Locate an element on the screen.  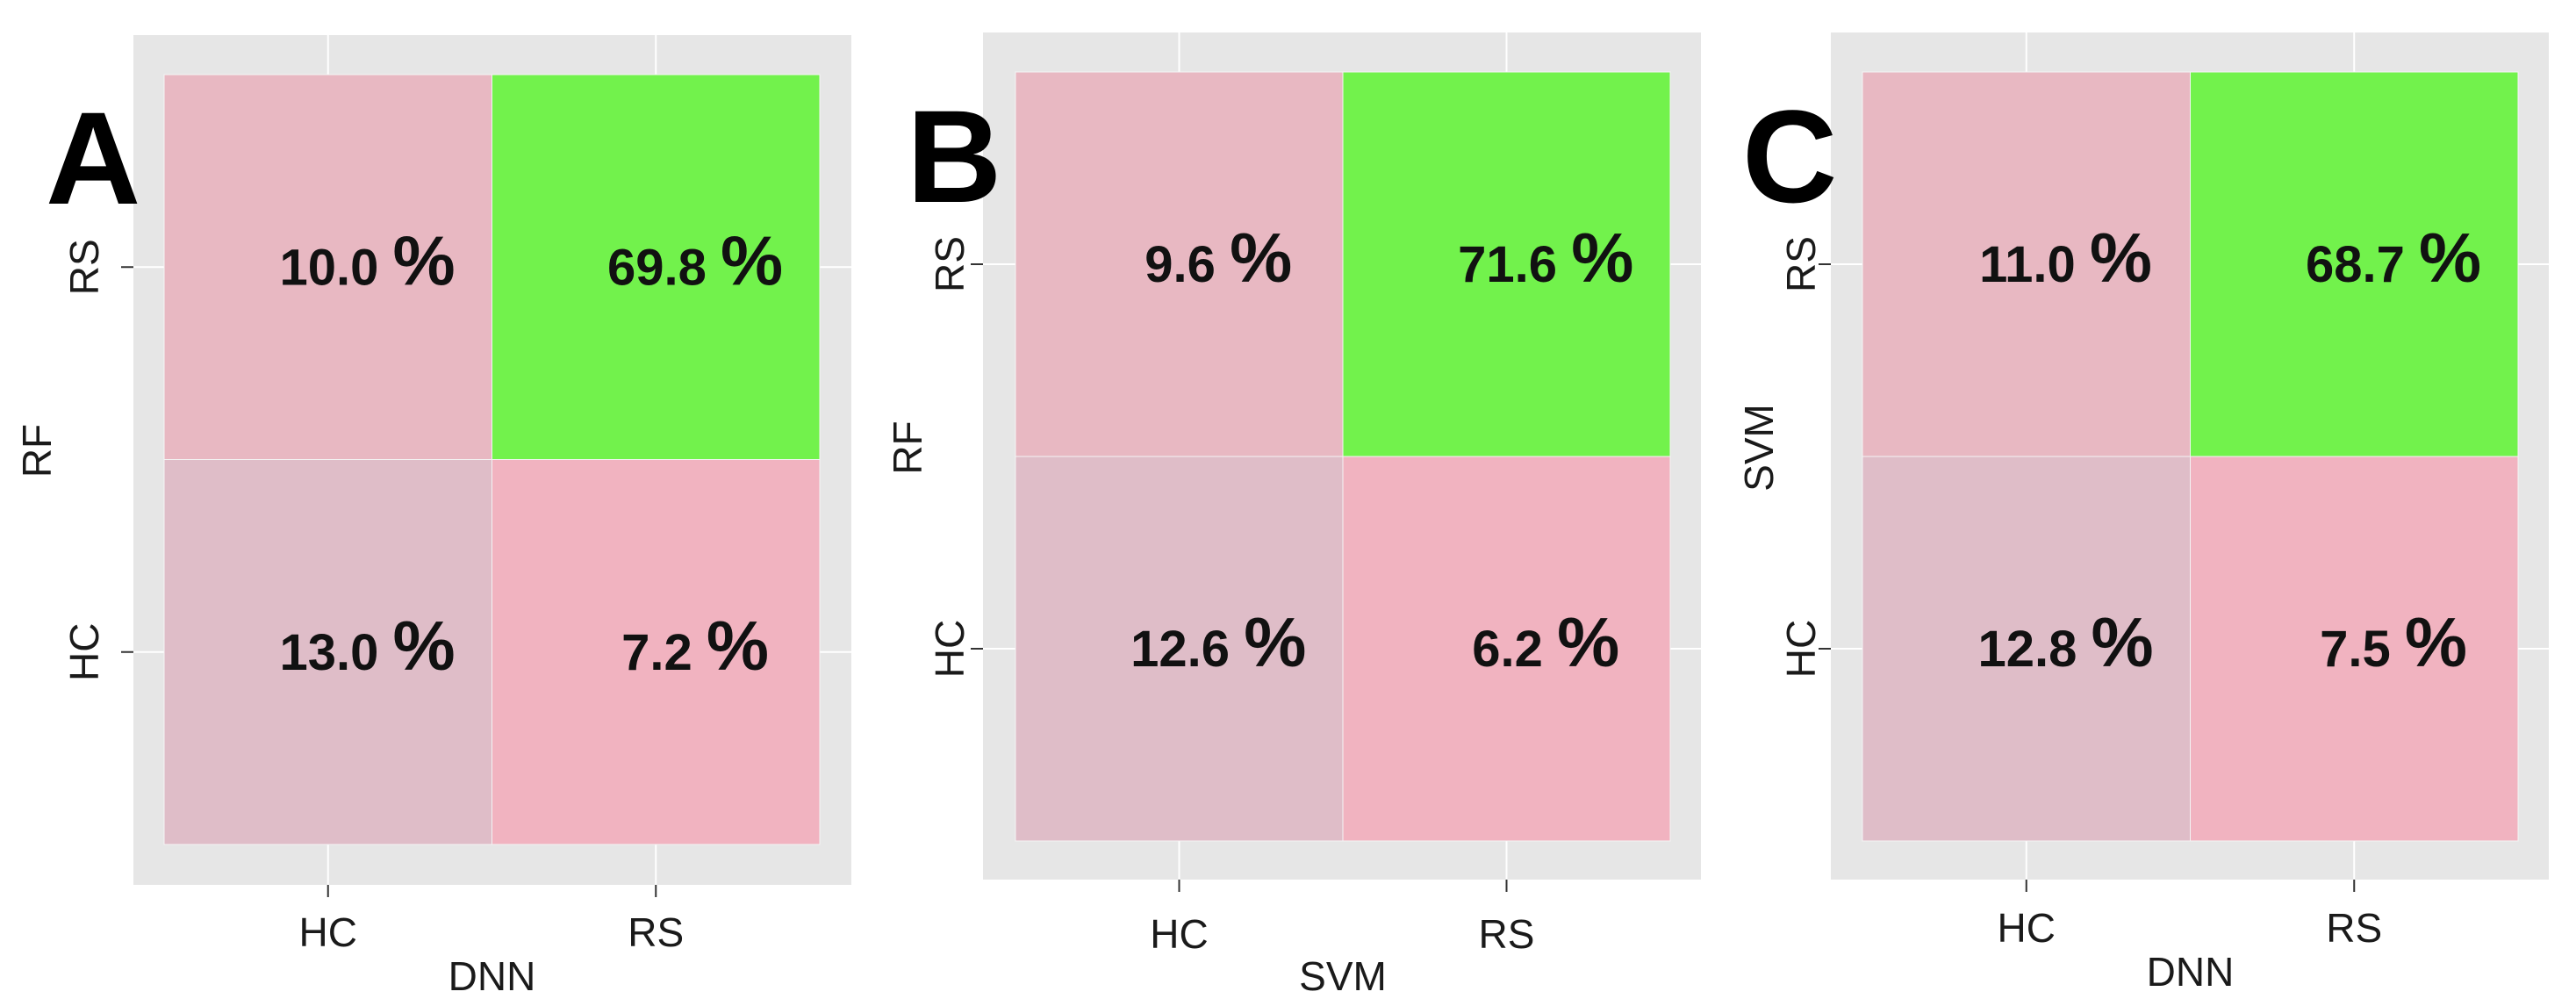
cell-value-label: 13.0 % is located at coordinates (367, 646).